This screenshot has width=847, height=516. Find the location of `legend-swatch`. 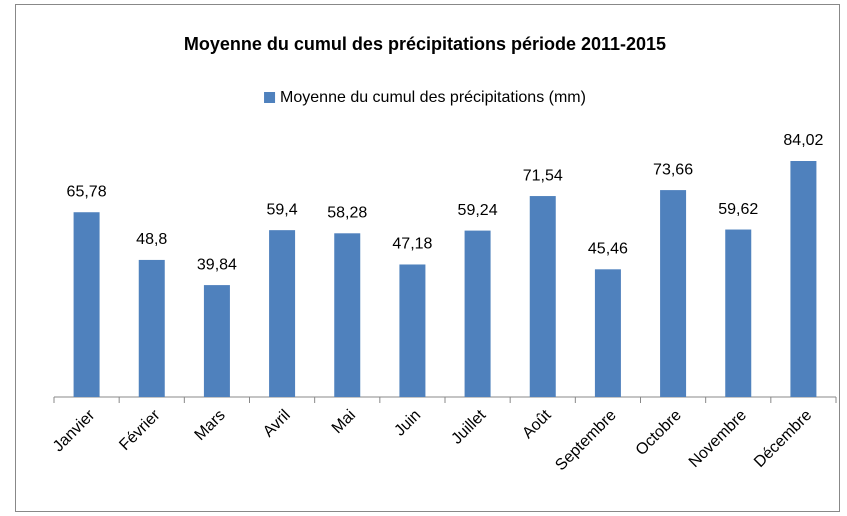

legend-swatch is located at coordinates (270, 97).